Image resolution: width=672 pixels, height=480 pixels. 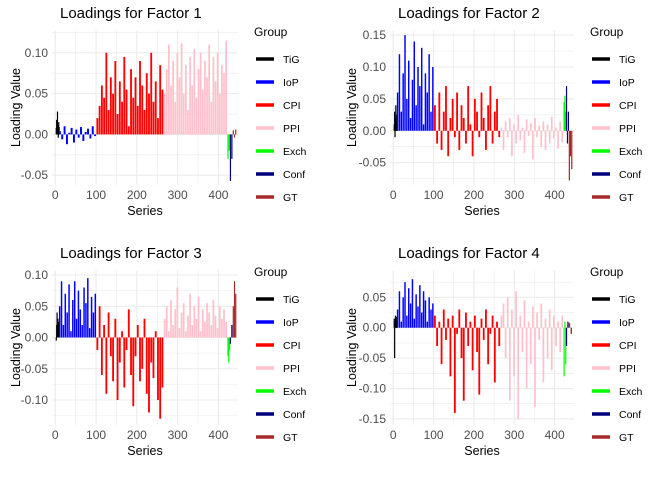 What do you see at coordinates (434, 435) in the screenshot?
I see `x-tick-label: 100` at bounding box center [434, 435].